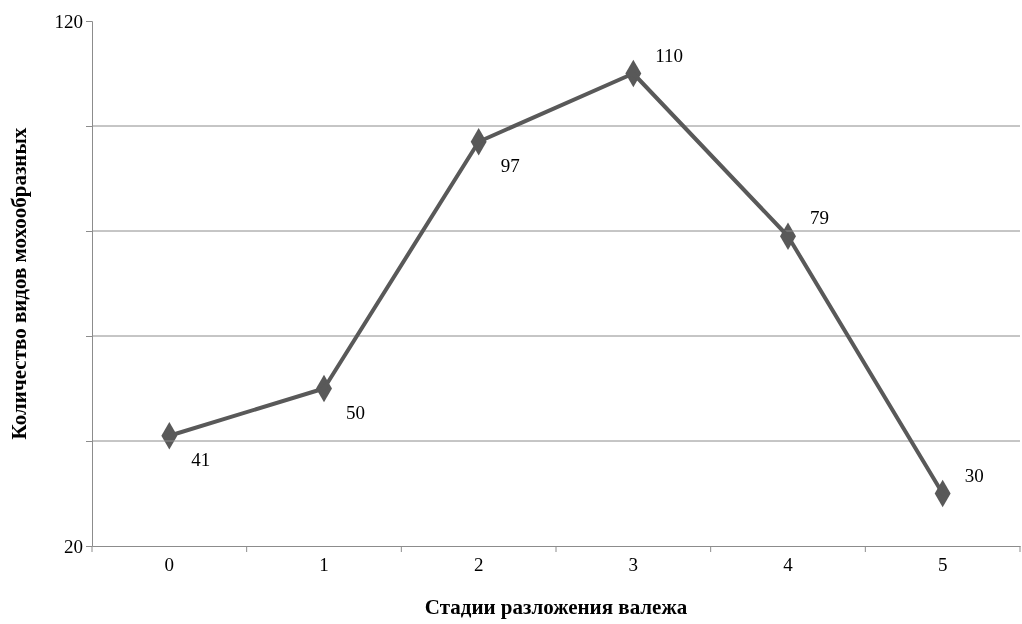 This screenshot has height=624, width=1022. What do you see at coordinates (556, 607) in the screenshot?
I see `x-axis-title: Стадии разложения валежа` at bounding box center [556, 607].